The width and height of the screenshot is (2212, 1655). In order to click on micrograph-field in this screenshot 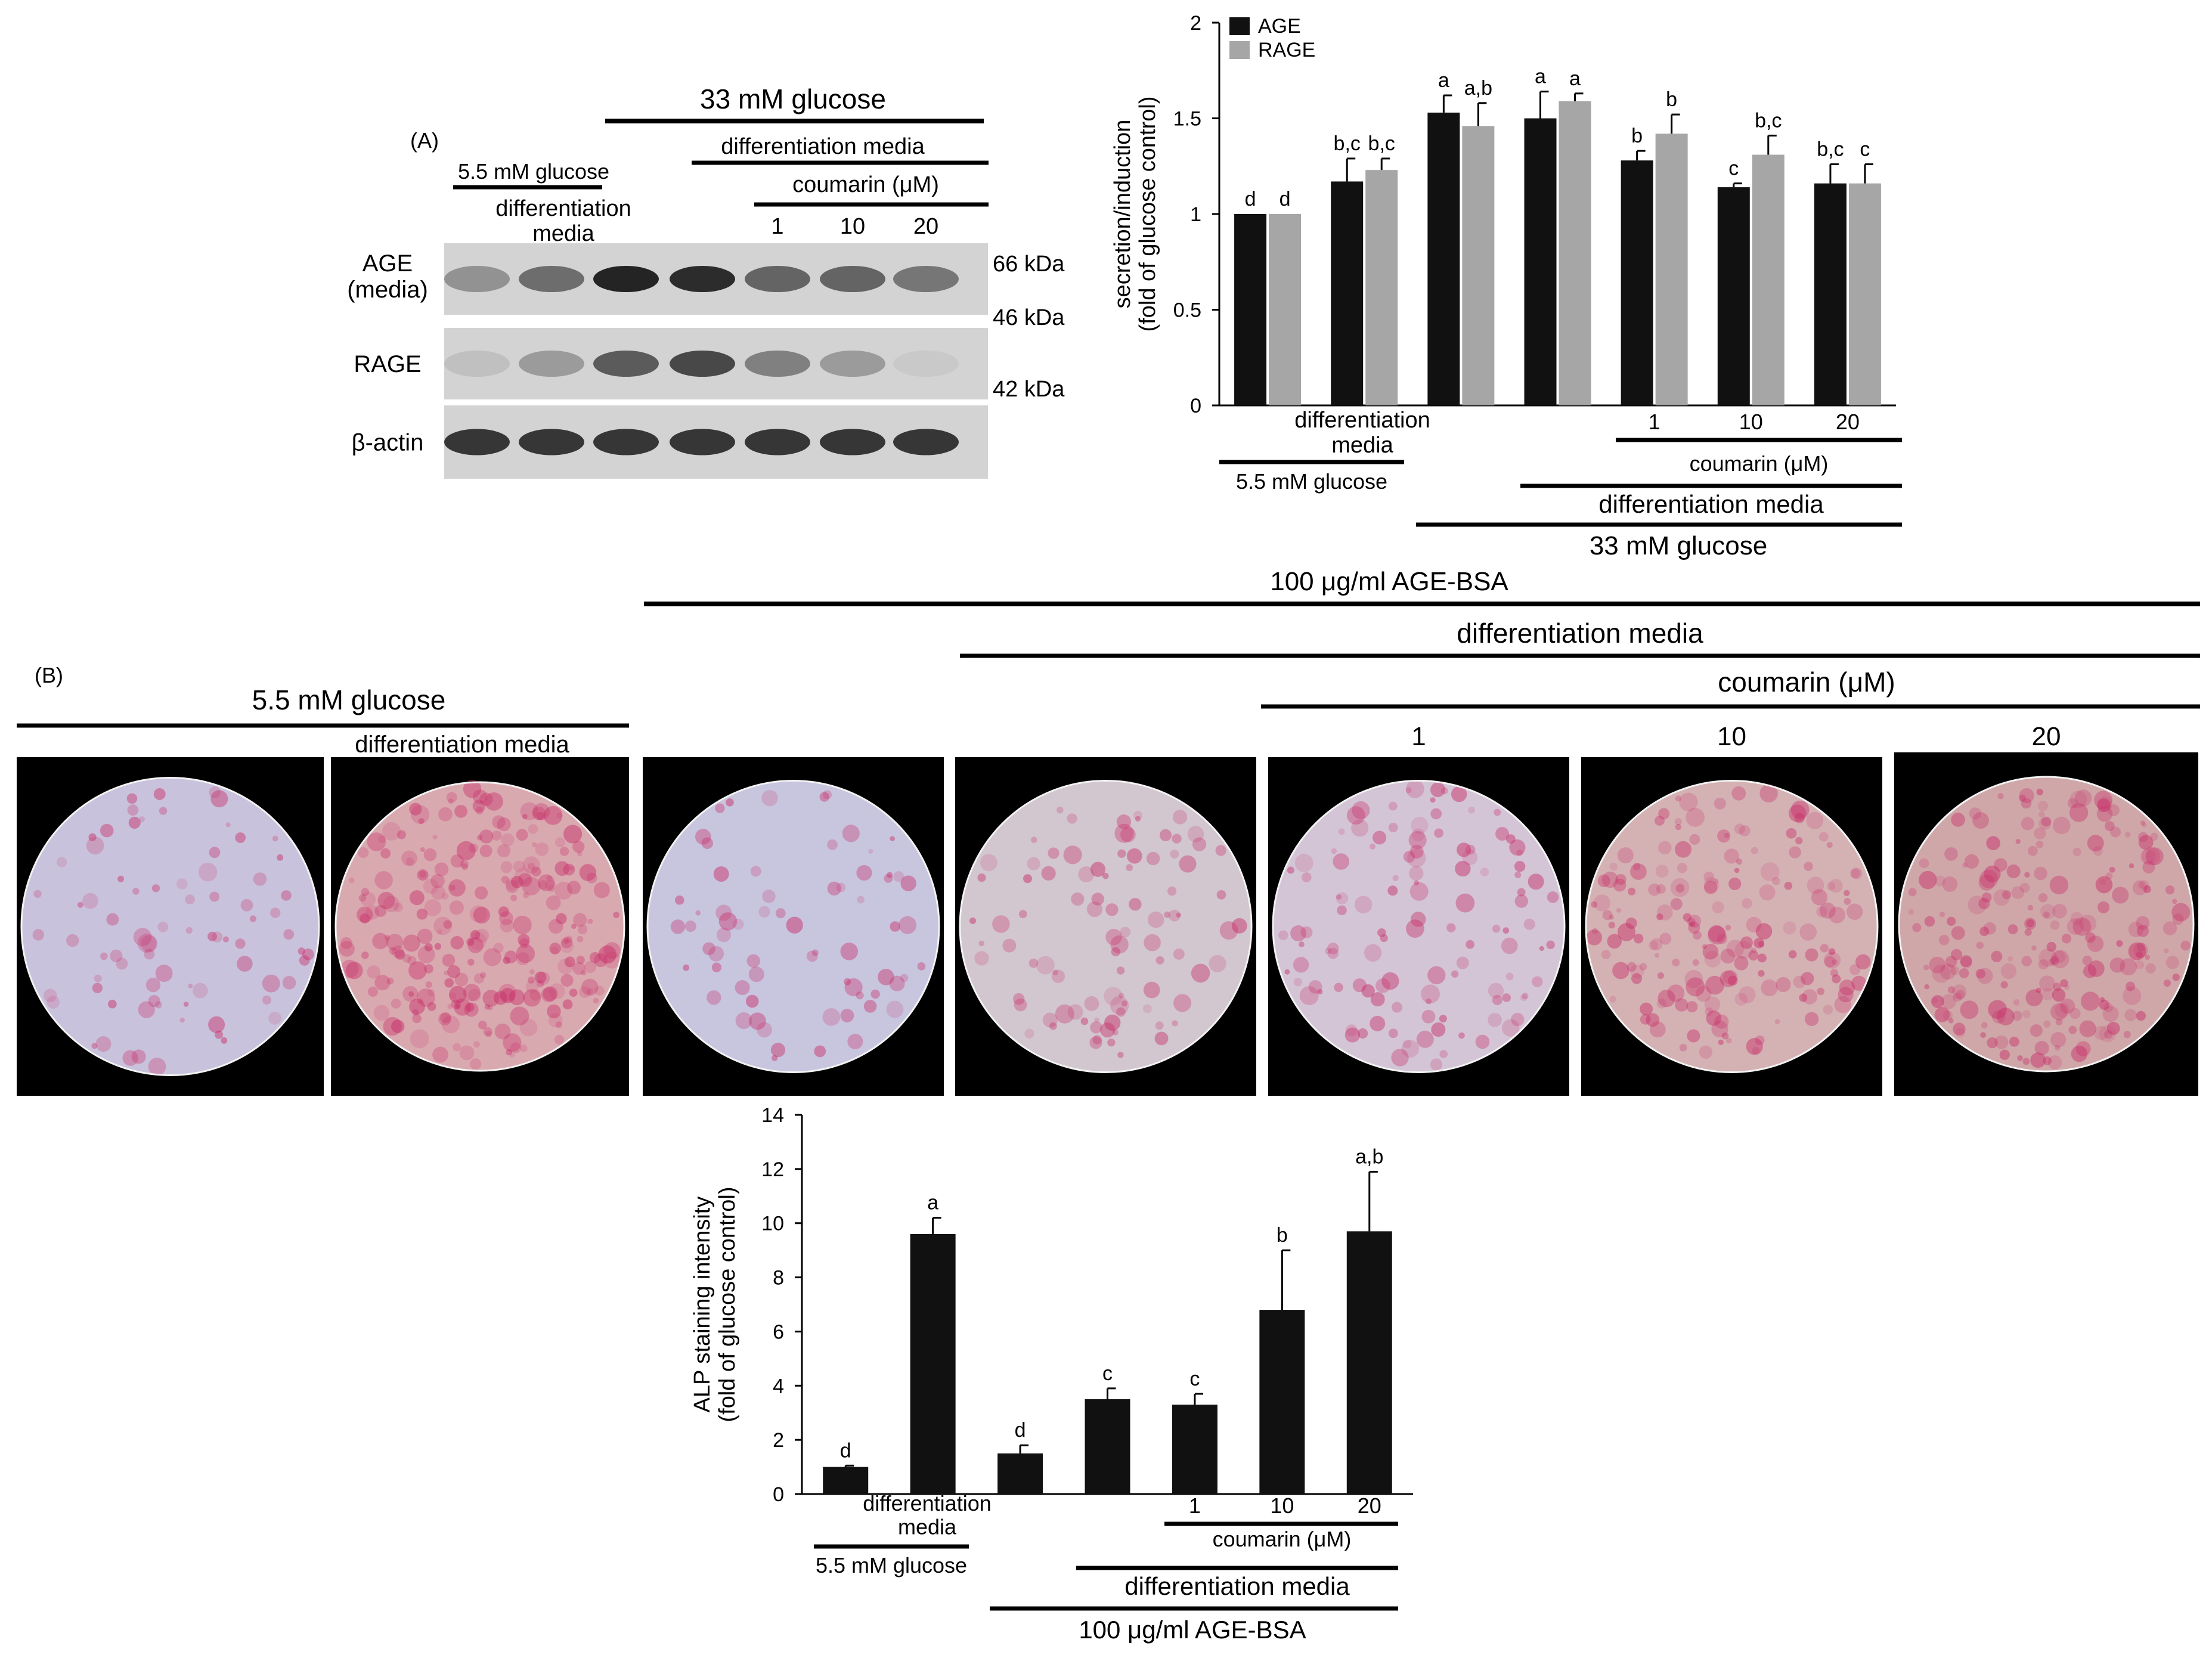, I will do `click(1418, 927)`.